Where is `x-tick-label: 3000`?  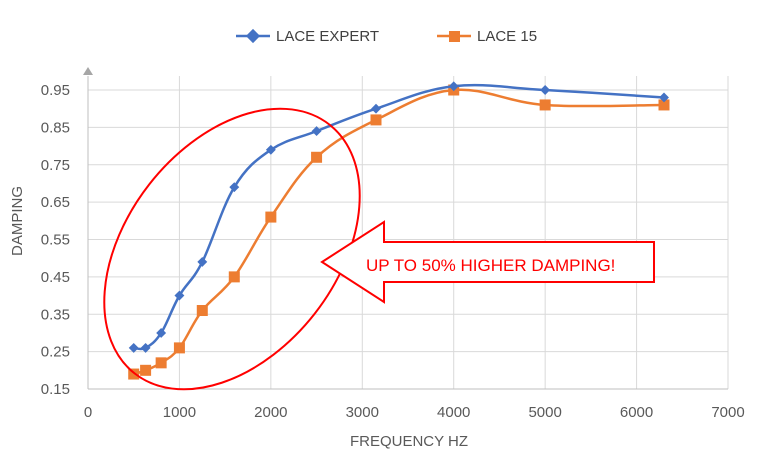 x-tick-label: 3000 is located at coordinates (362, 412).